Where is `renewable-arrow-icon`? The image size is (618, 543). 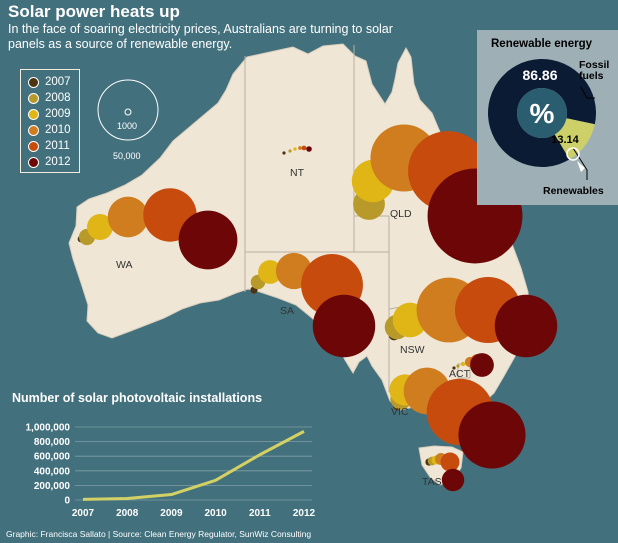 renewable-arrow-icon is located at coordinates (581, 166).